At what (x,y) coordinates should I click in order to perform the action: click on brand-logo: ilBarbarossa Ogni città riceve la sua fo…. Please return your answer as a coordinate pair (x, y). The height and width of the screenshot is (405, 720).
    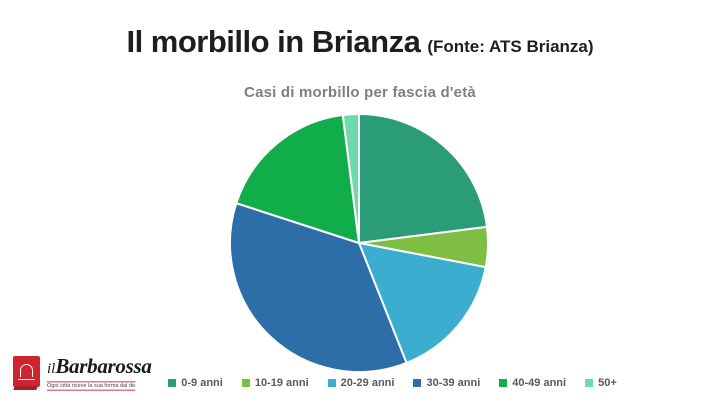
    Looking at the image, I should click on (82, 373).